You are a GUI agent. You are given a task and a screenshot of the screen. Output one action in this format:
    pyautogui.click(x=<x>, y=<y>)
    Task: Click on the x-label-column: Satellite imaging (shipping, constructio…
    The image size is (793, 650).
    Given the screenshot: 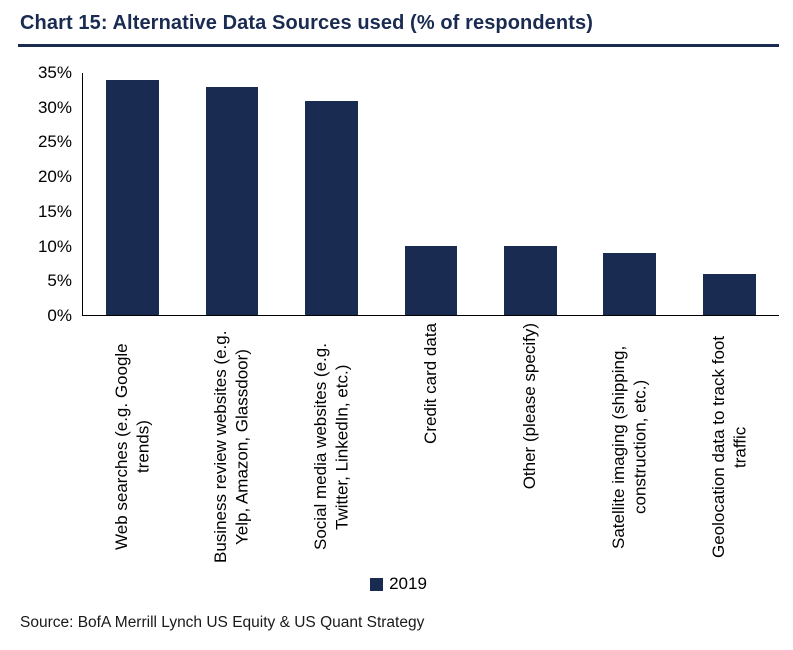 What is the action you would take?
    pyautogui.click(x=630, y=444)
    